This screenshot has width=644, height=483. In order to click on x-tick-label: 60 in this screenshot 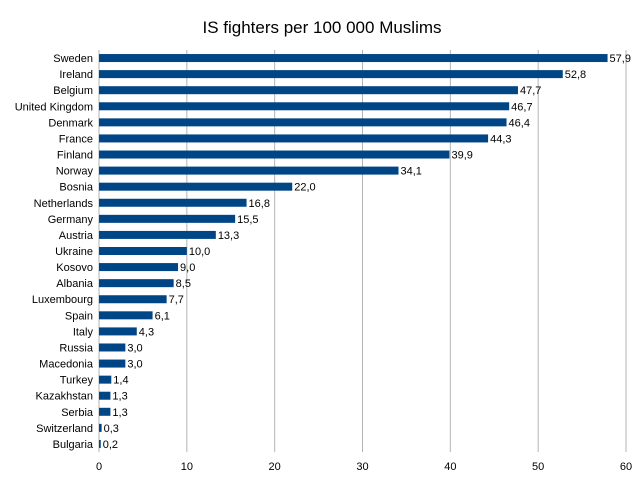, I will do `click(626, 467)`.